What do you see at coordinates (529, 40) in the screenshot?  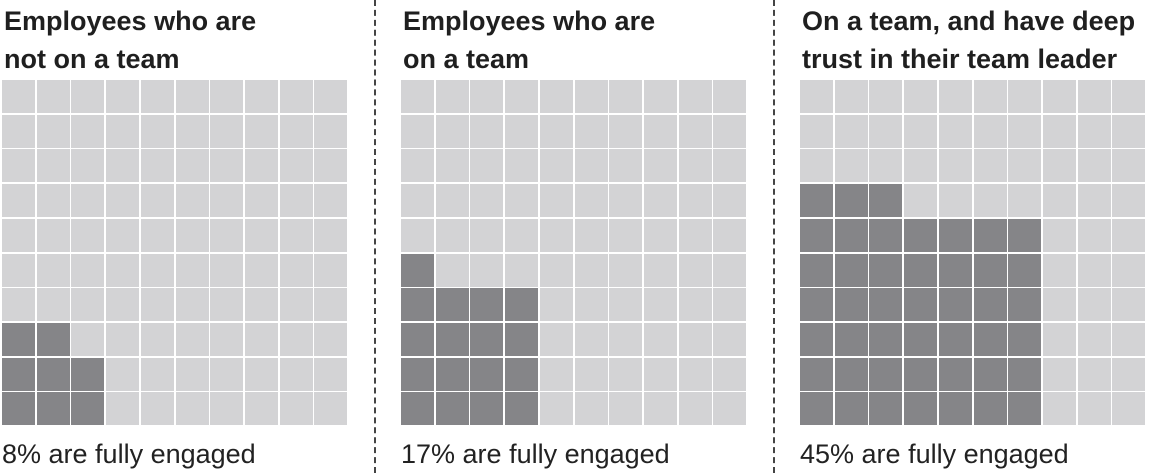 I see `panel-title: Employees who are on a team` at bounding box center [529, 40].